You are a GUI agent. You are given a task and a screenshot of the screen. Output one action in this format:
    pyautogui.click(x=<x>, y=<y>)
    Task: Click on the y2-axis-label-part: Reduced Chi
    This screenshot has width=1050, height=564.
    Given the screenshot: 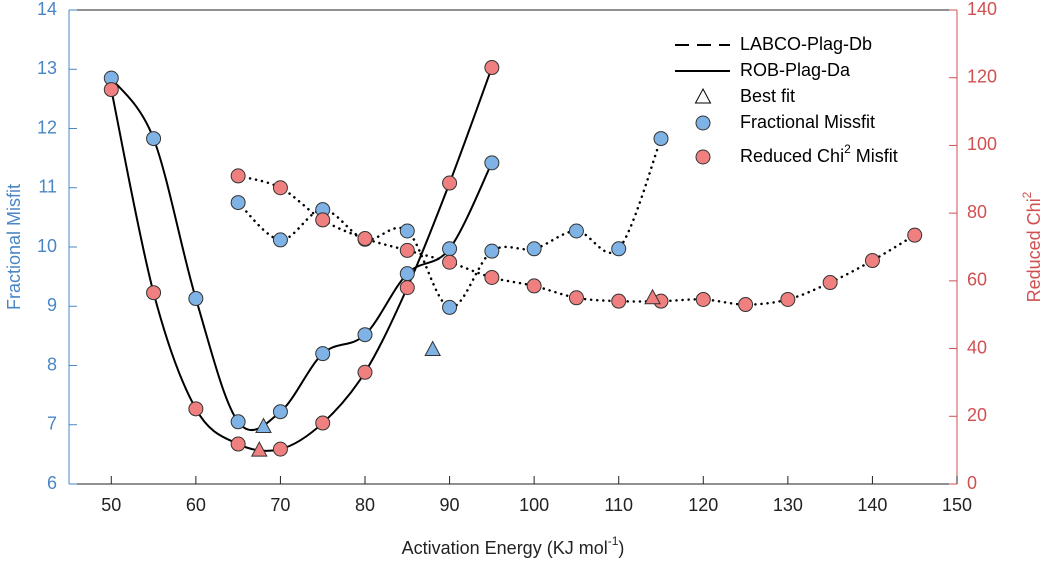 What is the action you would take?
    pyautogui.click(x=1034, y=250)
    